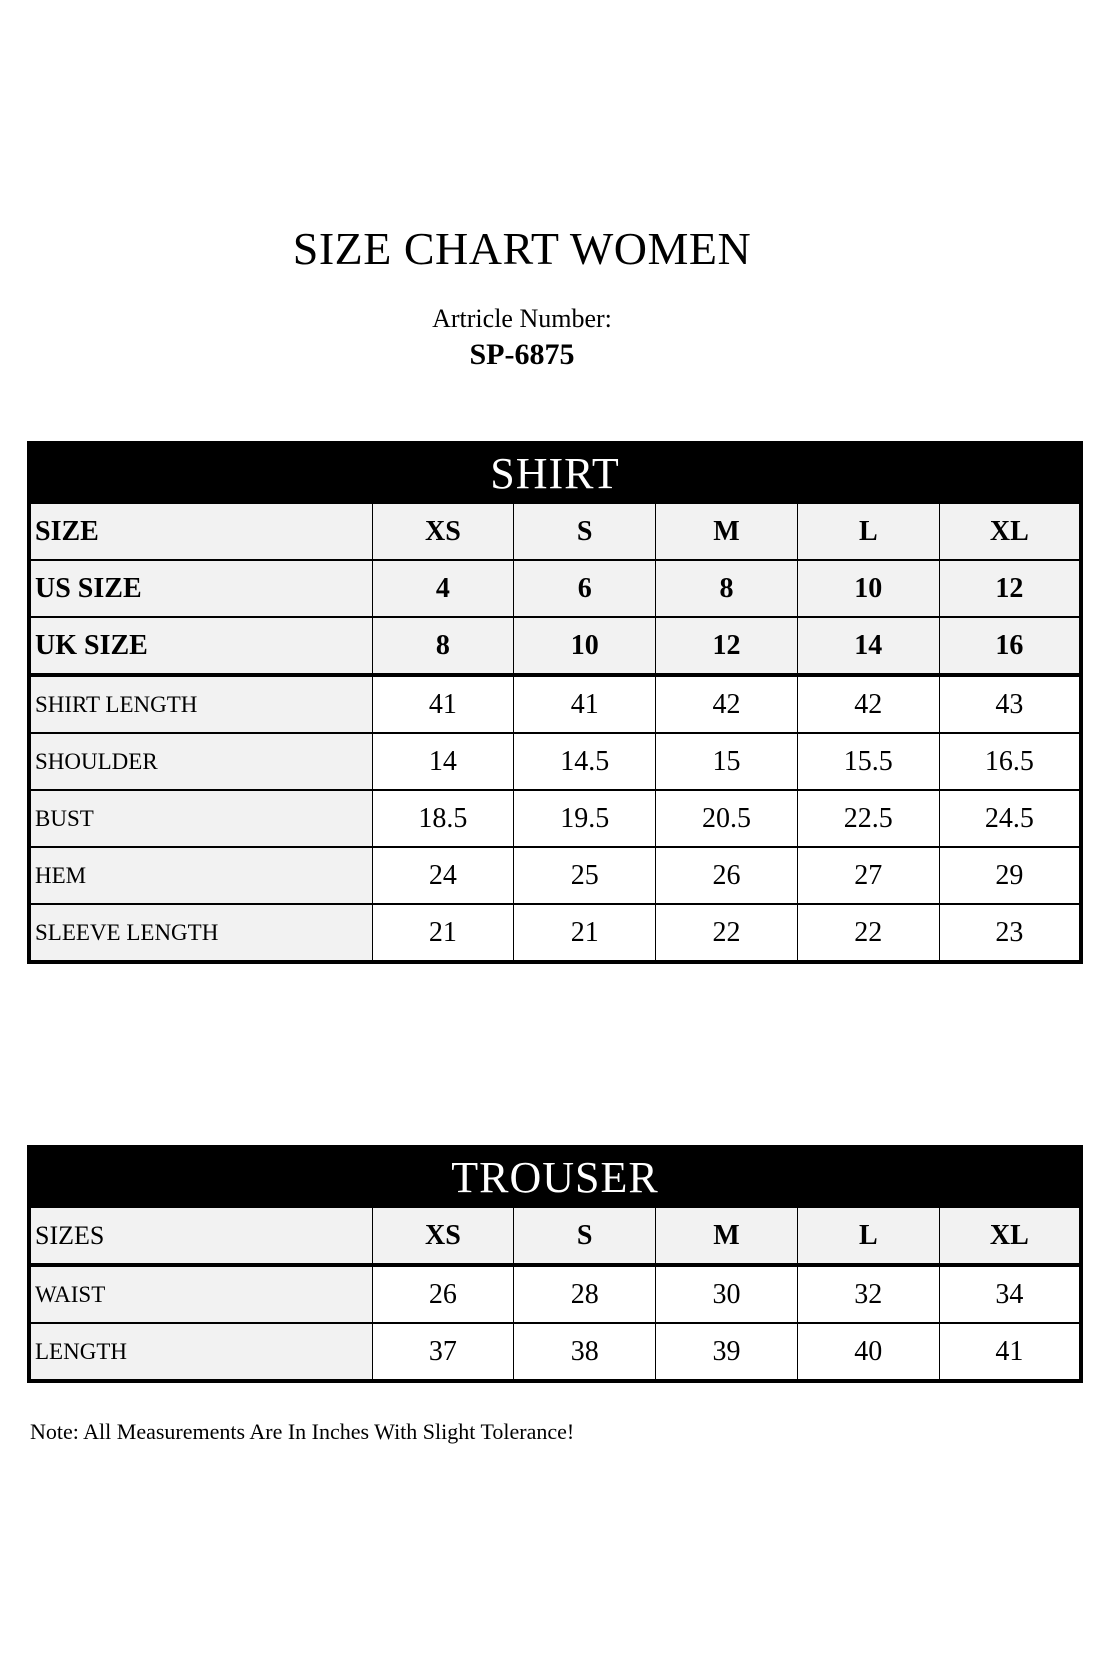 This screenshot has width=1110, height=1665. Describe the element at coordinates (585, 589) in the screenshot. I see `size-value-cell: 6` at that location.